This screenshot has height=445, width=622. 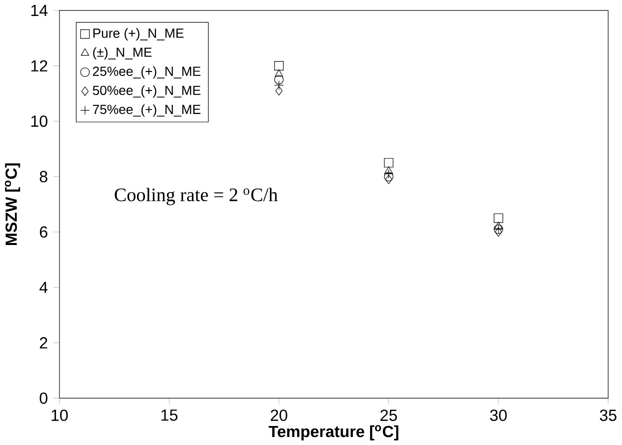 What do you see at coordinates (39, 121) in the screenshot?
I see `y-tick-label: 10` at bounding box center [39, 121].